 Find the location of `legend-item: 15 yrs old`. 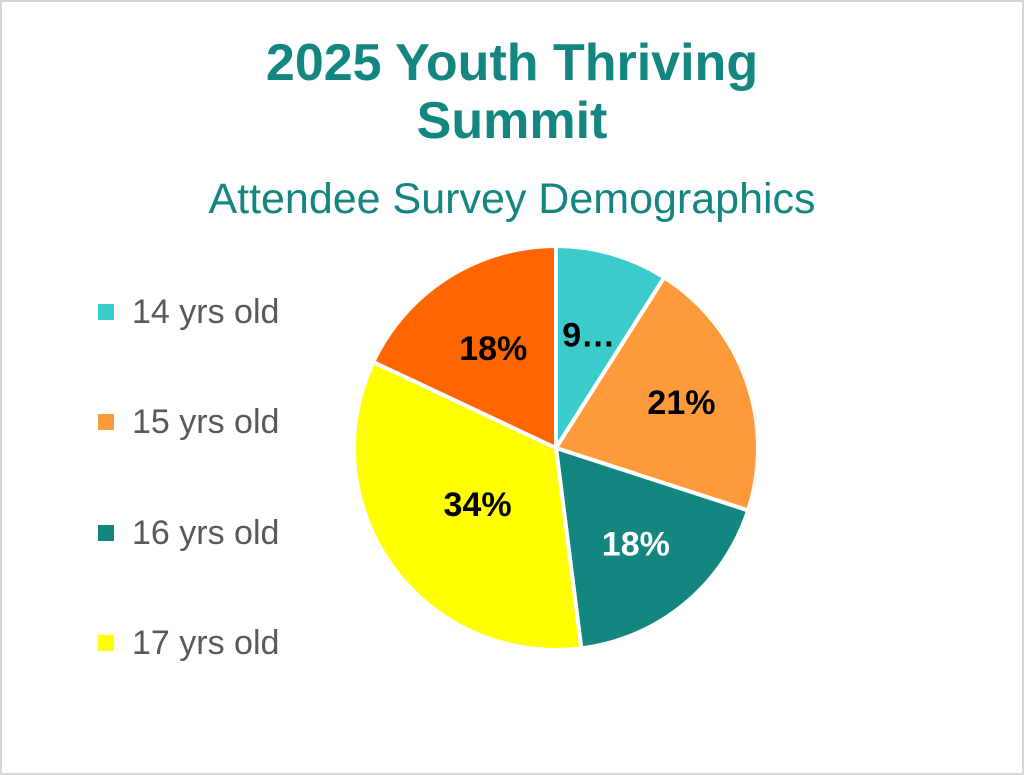

legend-item: 15 yrs old is located at coordinates (228, 422).